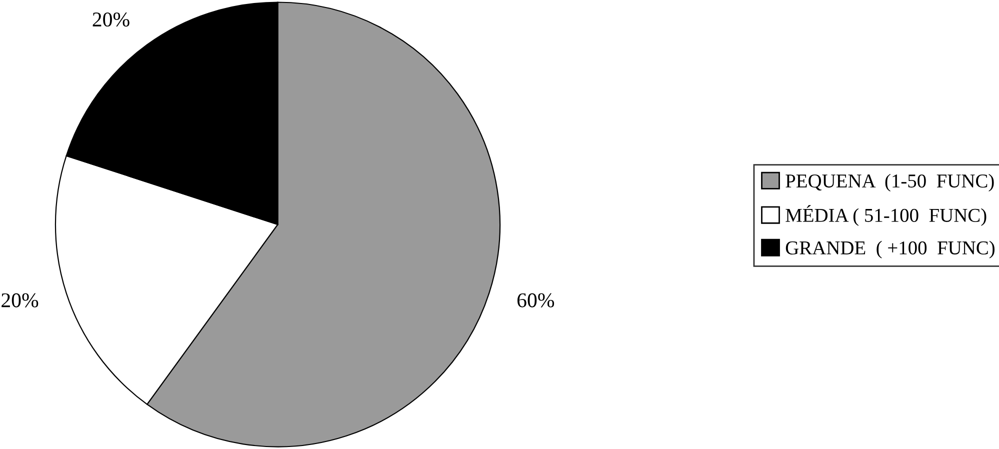  Describe the element at coordinates (886, 215) in the screenshot. I see `legend-label: MÉDIA ( 51-100 FUNC)` at that location.